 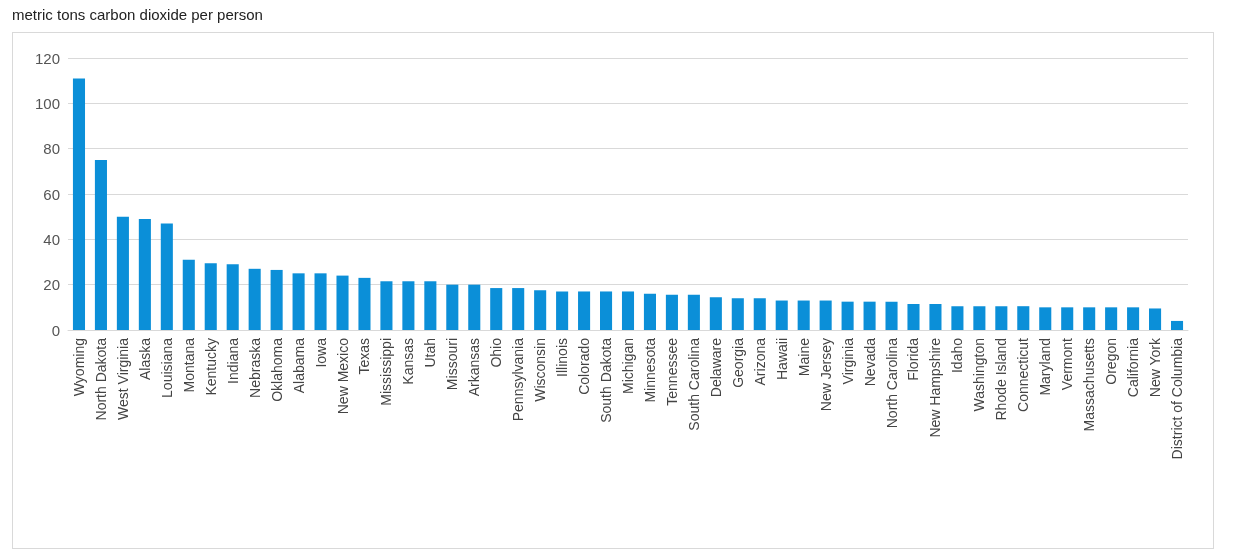 What do you see at coordinates (562, 357) in the screenshot?
I see `x-tick-label: Illinois` at bounding box center [562, 357].